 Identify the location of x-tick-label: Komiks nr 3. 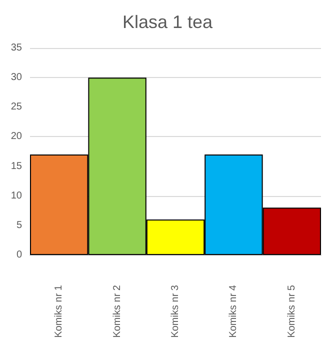
(175, 311).